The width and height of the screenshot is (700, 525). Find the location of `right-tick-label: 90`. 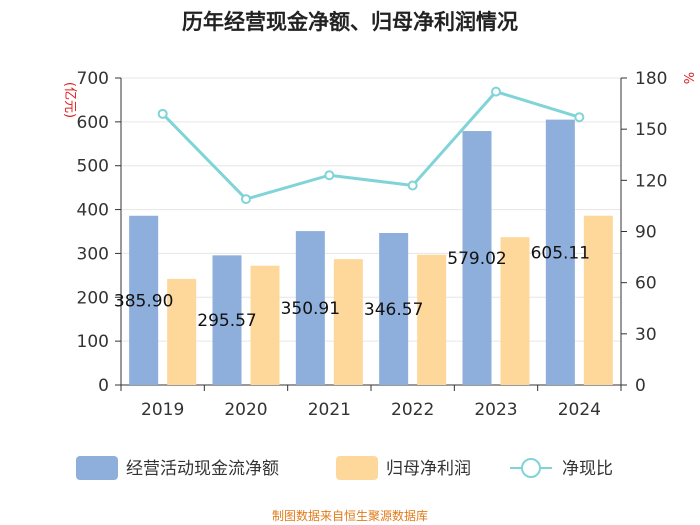

right-tick-label: 90 is located at coordinates (646, 233).